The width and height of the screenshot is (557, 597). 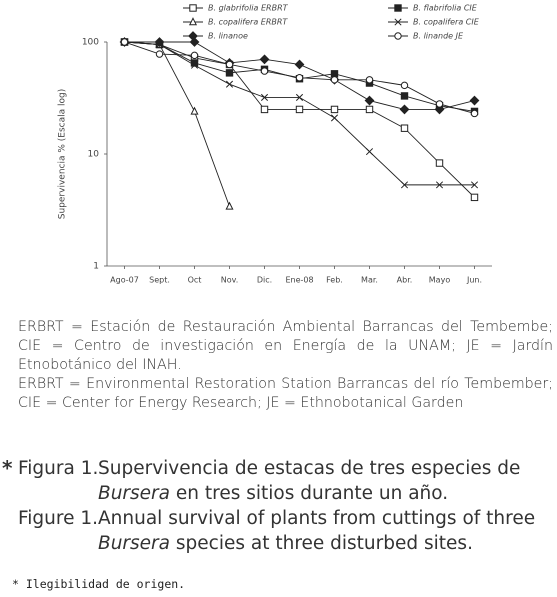 What do you see at coordinates (159, 280) in the screenshot?
I see `x-tick-label: Sept.` at bounding box center [159, 280].